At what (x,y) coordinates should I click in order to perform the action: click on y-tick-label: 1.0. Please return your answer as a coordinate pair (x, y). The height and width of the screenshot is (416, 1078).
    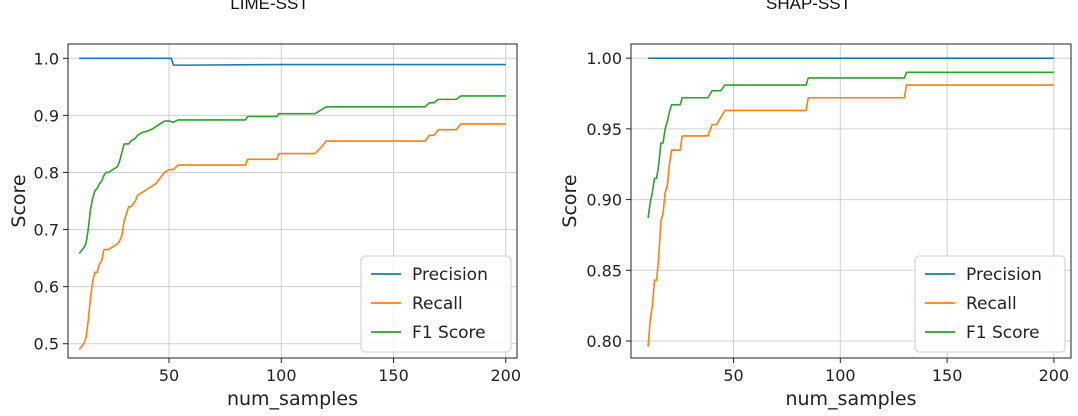
    Looking at the image, I should click on (46, 58).